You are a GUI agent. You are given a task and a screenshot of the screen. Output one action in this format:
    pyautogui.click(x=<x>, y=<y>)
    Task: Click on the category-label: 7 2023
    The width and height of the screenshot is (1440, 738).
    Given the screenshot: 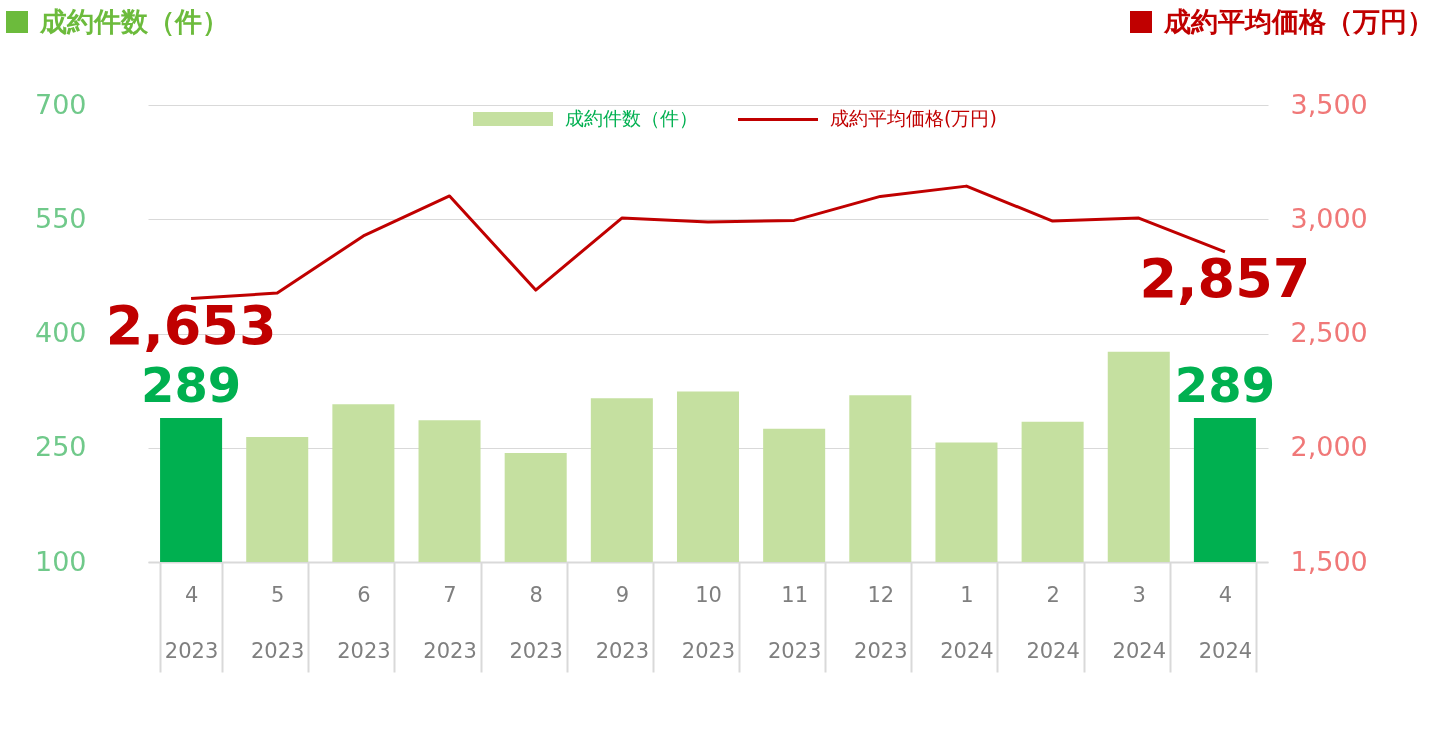 What is the action you would take?
    pyautogui.click(x=450, y=622)
    